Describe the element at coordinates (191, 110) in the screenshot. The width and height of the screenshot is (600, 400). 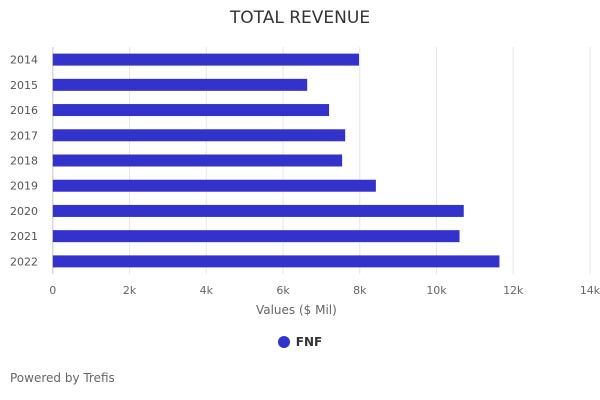
I see `bar-2016` at that location.